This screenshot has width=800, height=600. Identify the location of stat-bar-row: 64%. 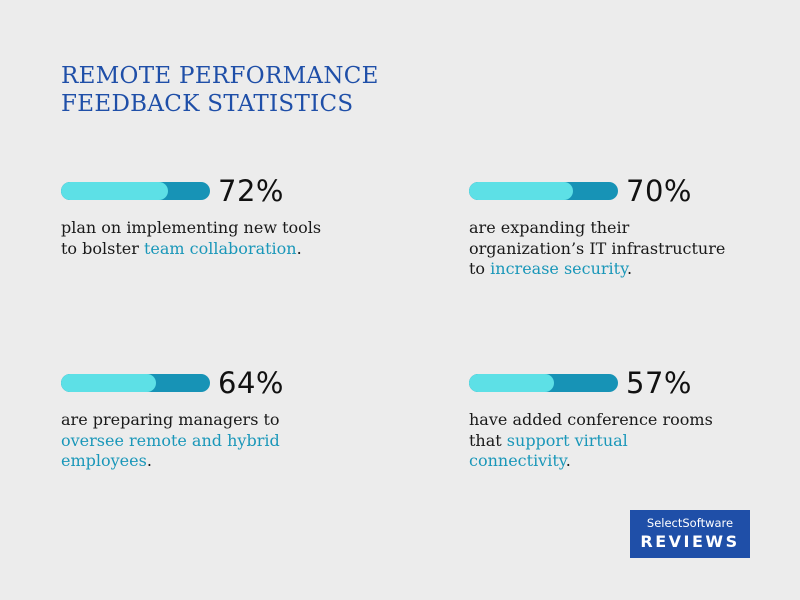
(206, 383).